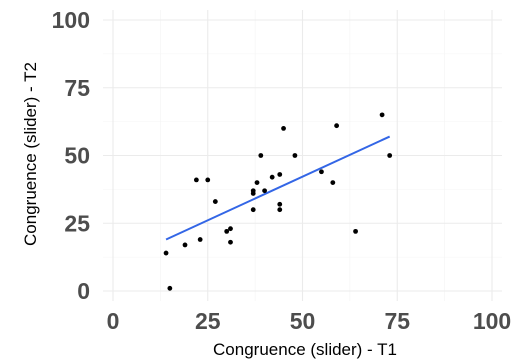 The height and width of the screenshot is (362, 522). What do you see at coordinates (71, 20) in the screenshot?
I see `y-tick-label: 100` at bounding box center [71, 20].